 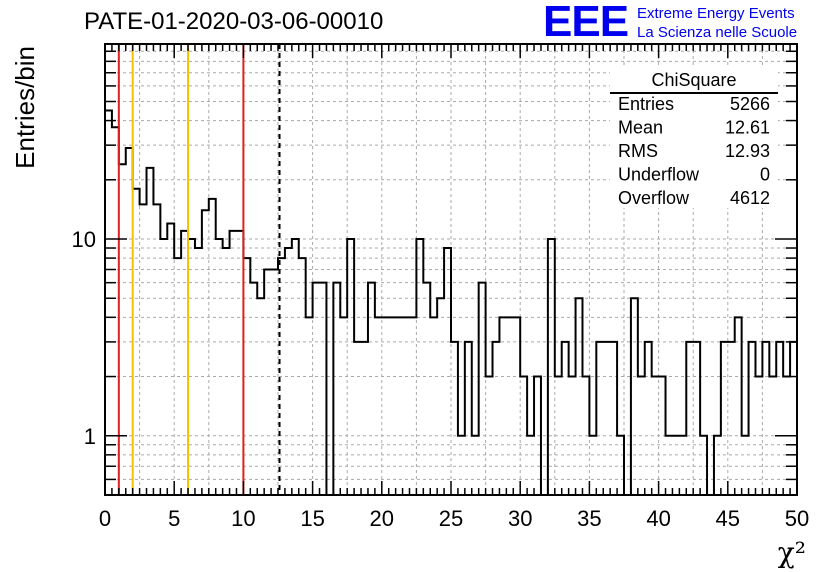 I want to click on x-tick-label: 0, so click(x=105, y=518).